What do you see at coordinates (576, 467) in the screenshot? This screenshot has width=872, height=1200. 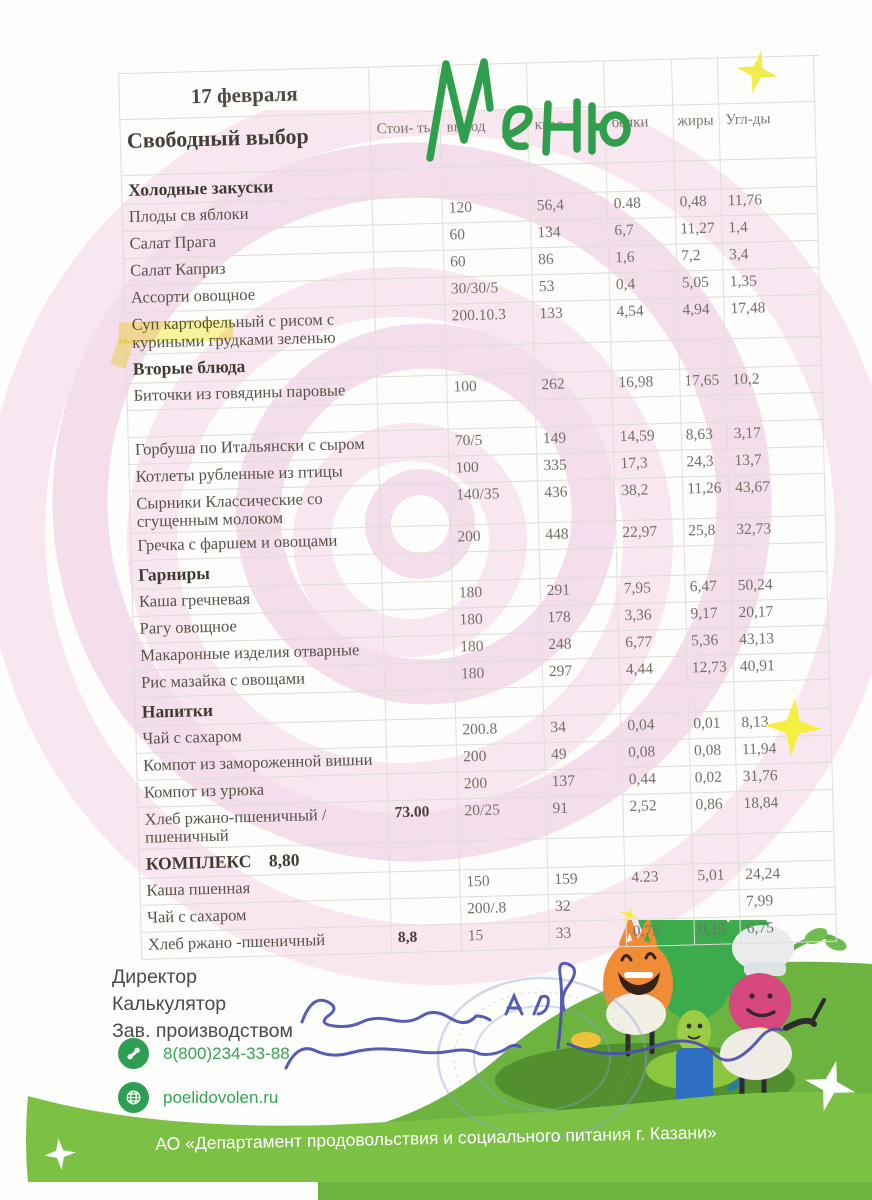 I see `kcal-cell: 335` at bounding box center [576, 467].